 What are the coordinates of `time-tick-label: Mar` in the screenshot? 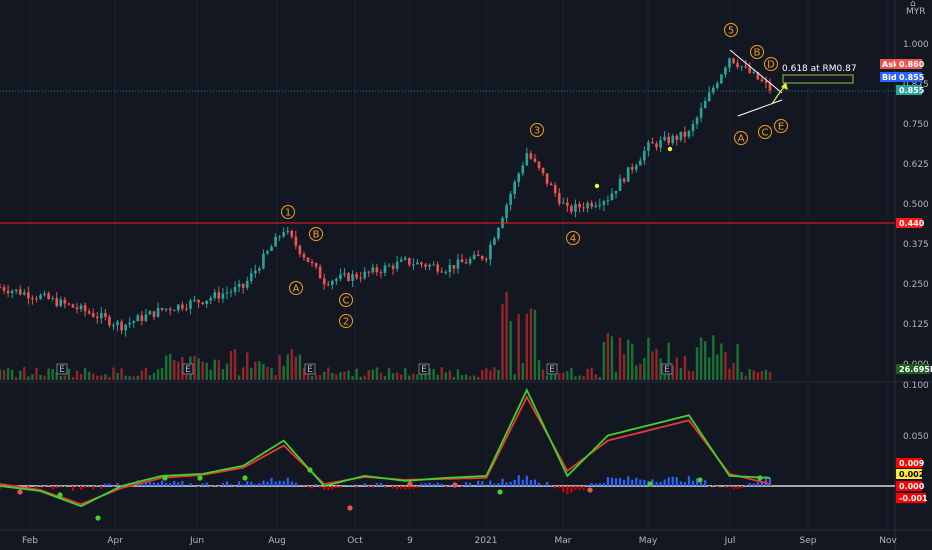 It's located at (563, 541).